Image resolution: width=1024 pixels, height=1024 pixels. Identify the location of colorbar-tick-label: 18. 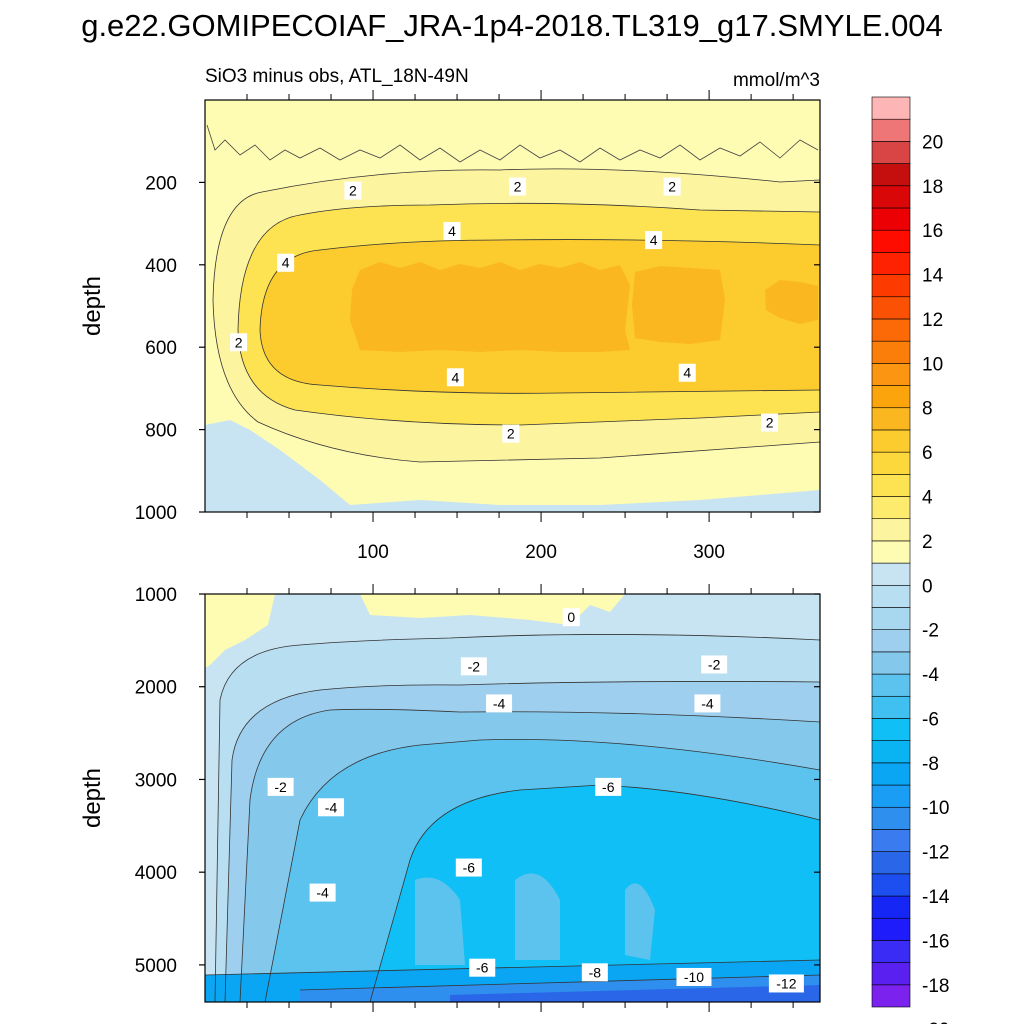
(932, 187).